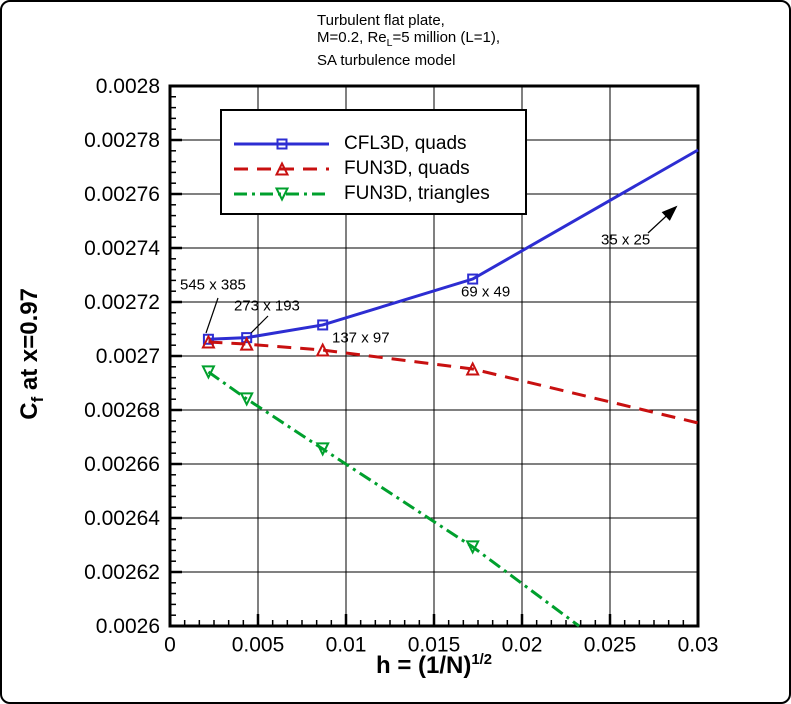 The height and width of the screenshot is (704, 791). I want to click on title-line-3: SA turbulence model, so click(386, 60).